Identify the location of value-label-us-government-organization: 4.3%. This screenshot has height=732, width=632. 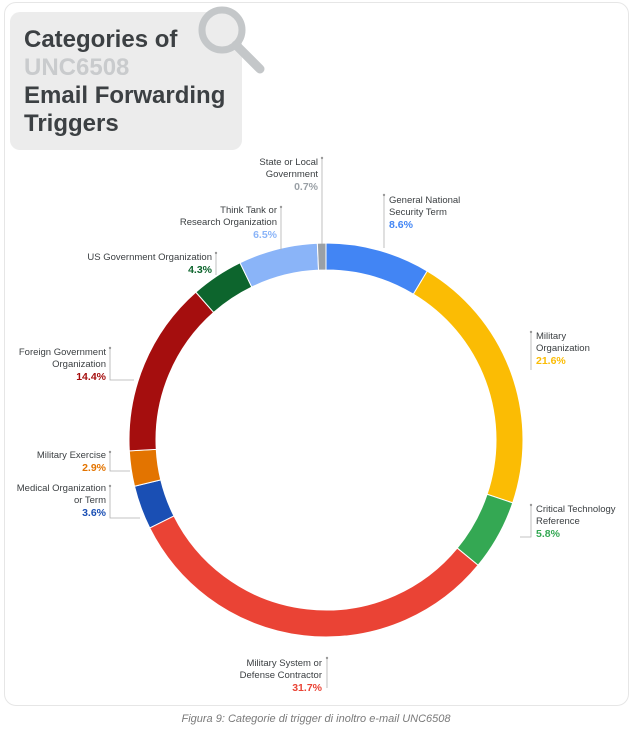
(200, 270).